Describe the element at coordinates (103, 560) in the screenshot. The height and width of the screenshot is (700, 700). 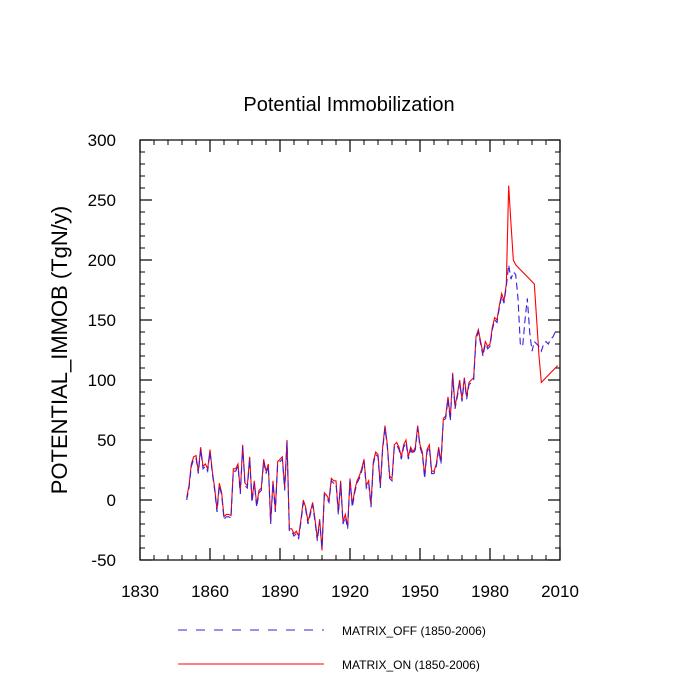
I see `y-tick-label: -50` at that location.